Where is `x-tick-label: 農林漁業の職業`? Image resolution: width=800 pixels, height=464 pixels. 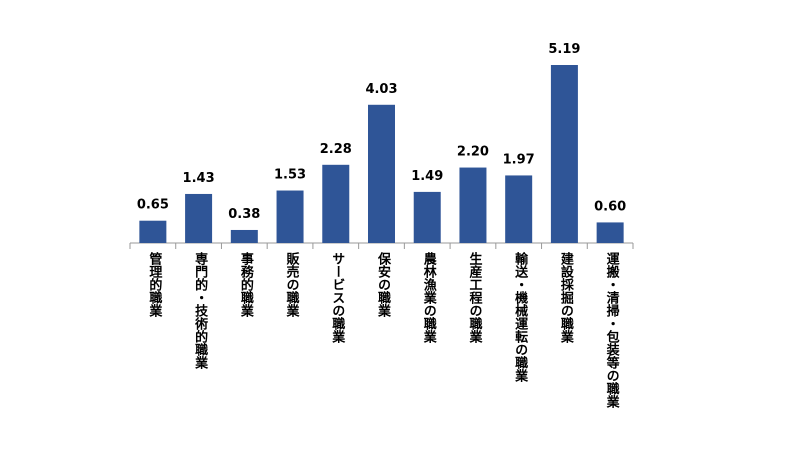 x-tick-label: 農林漁業の職業 is located at coordinates (429, 297).